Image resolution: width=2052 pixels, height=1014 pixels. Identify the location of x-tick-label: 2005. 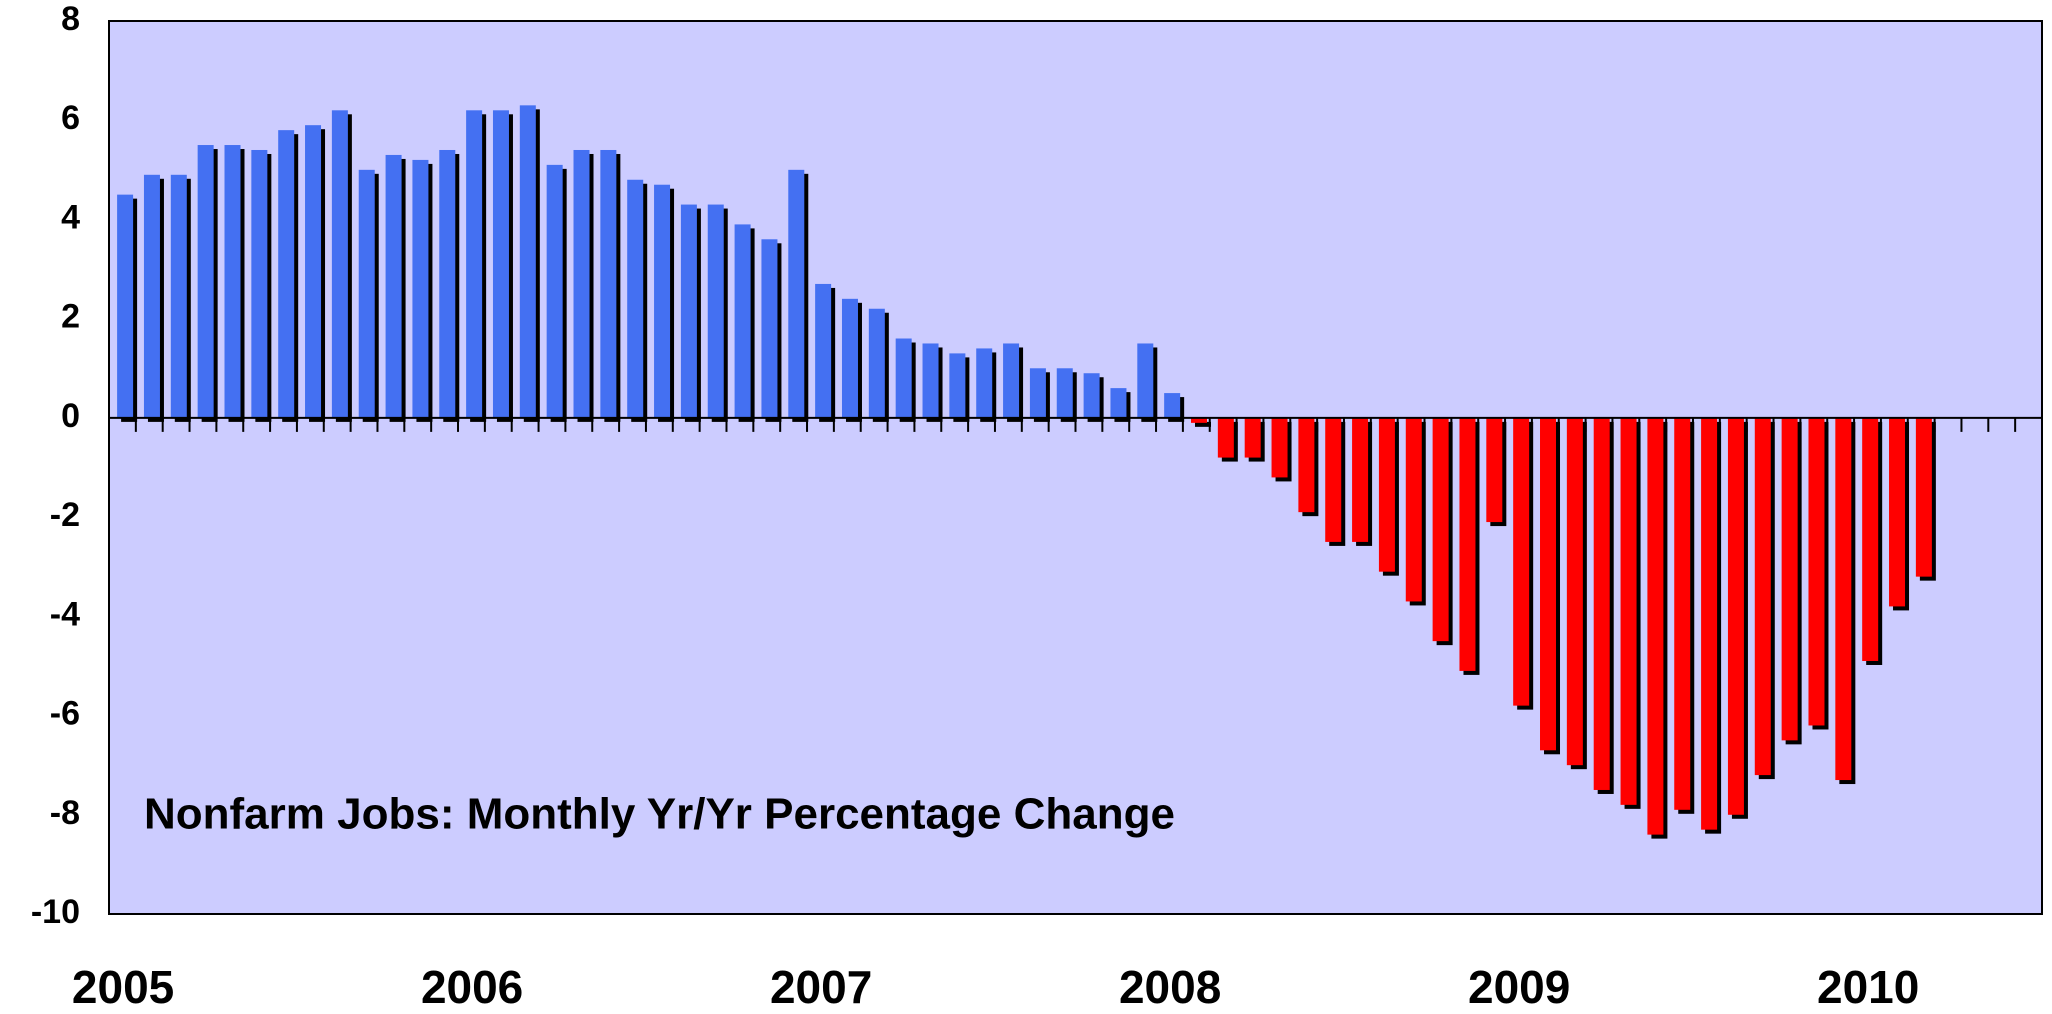
(123, 987).